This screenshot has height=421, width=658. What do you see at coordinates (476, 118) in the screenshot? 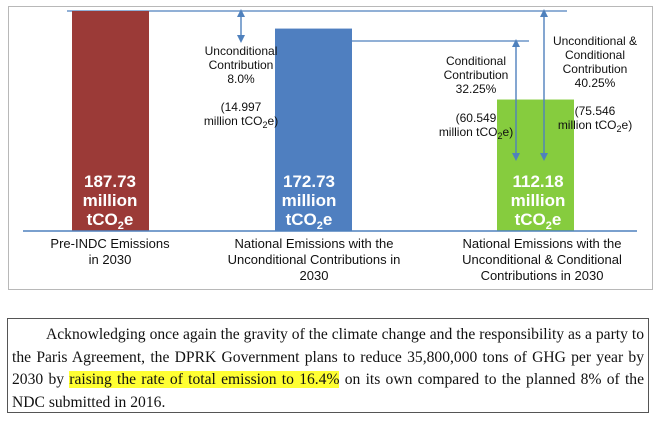
I see `annotation-amount: (60.549` at bounding box center [476, 118].